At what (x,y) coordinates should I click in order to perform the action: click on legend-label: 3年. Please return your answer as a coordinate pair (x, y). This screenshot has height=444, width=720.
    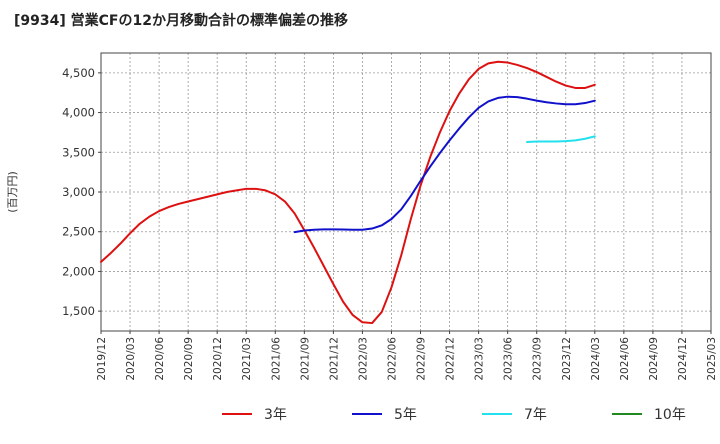
    Looking at the image, I should click on (275, 415).